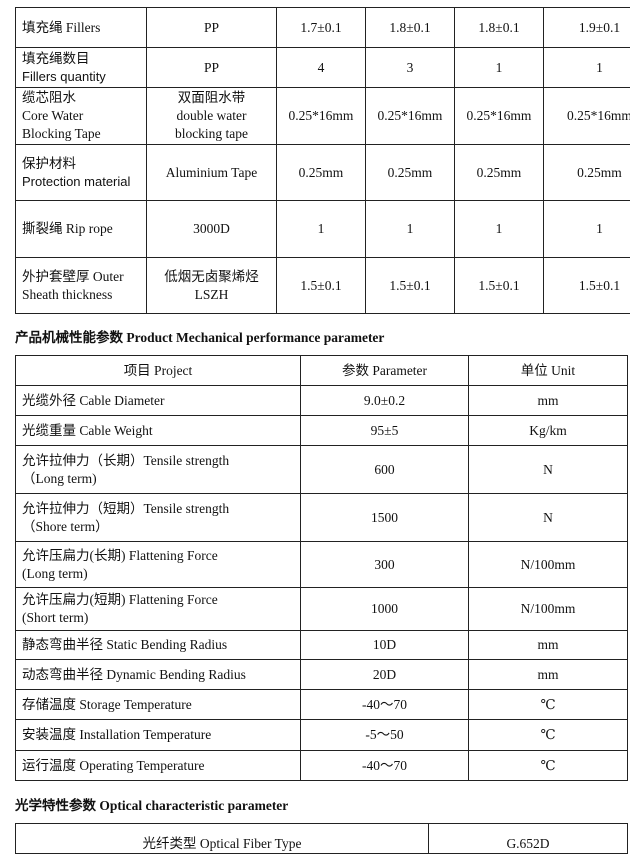 The height and width of the screenshot is (854, 630). I want to click on item-cell: 允许拉伸力（长期）Tensile strength（Long term), so click(158, 470).